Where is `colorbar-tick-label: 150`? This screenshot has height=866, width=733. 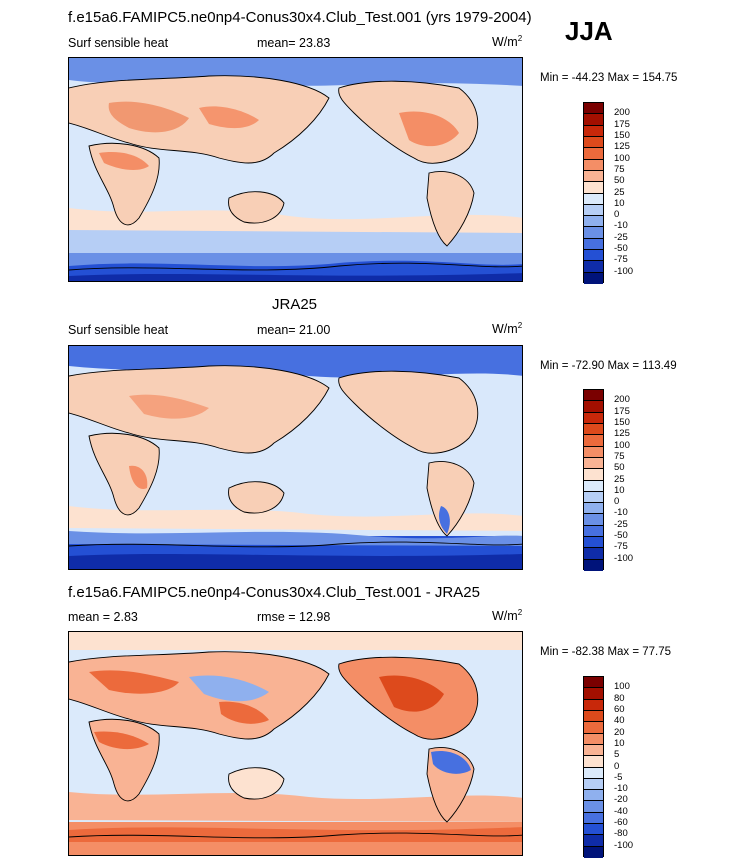
colorbar-tick-label: 150 is located at coordinates (622, 135).